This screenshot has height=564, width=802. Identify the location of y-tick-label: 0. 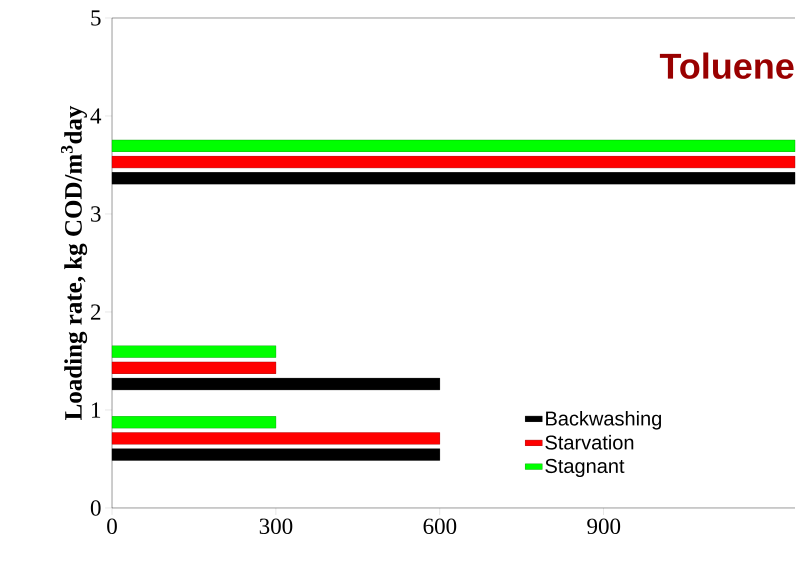
(95, 508).